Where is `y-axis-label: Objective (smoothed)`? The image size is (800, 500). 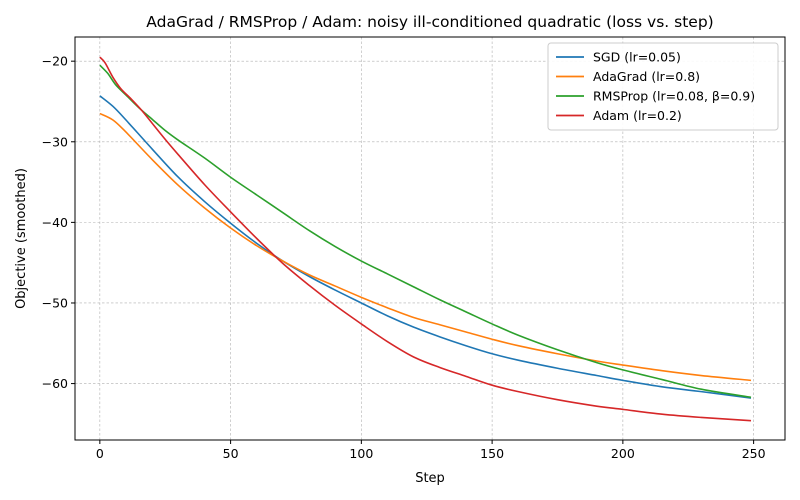 y-axis-label: Objective (smoothed) is located at coordinates (21, 238).